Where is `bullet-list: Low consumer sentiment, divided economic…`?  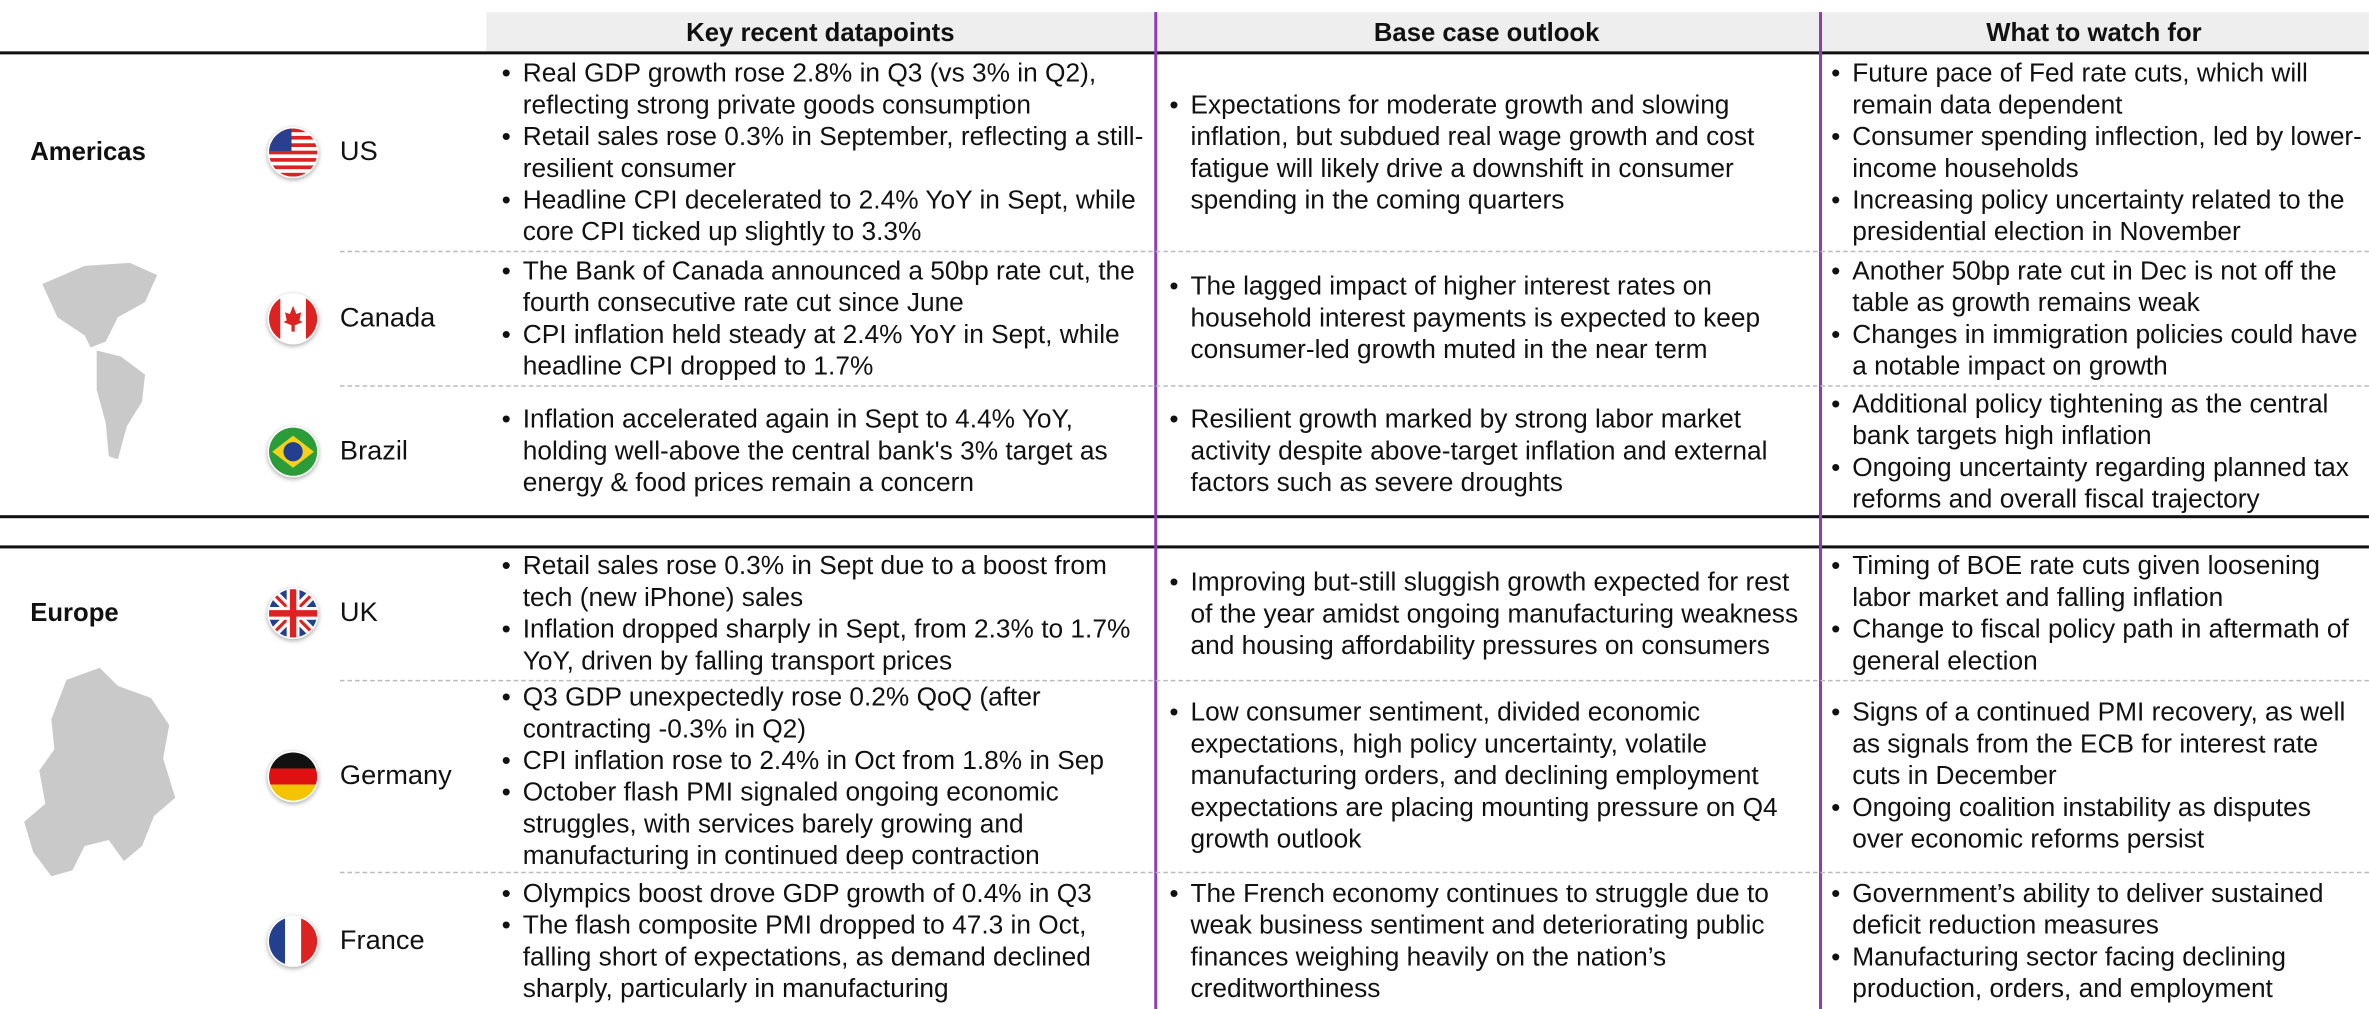 bullet-list: Low consumer sentiment, divided economic… is located at coordinates (1489, 775).